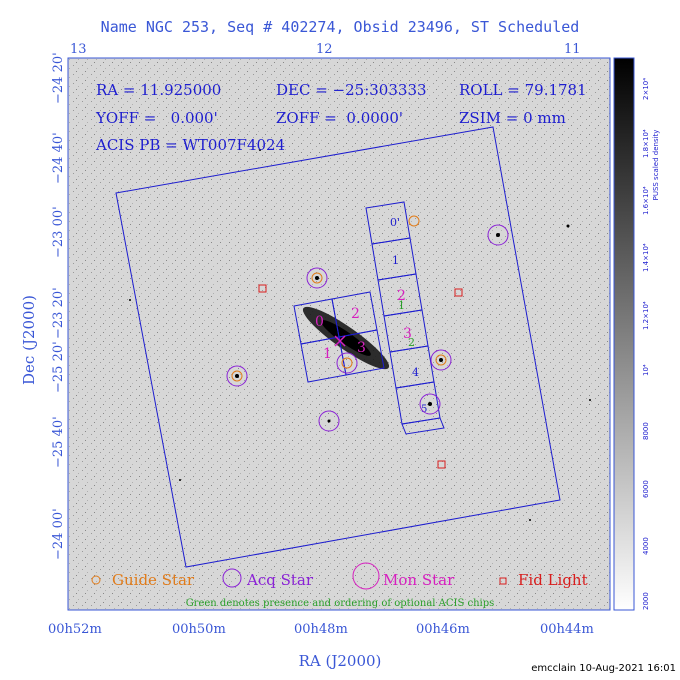  Describe the element at coordinates (319, 322) in the screenshot. I see `chip-label-i0: 0` at that location.